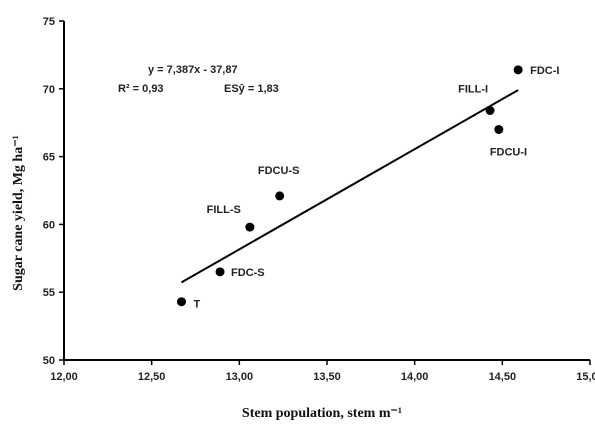 The image size is (595, 428). What do you see at coordinates (196, 305) in the screenshot?
I see `point-label-t: T` at bounding box center [196, 305].